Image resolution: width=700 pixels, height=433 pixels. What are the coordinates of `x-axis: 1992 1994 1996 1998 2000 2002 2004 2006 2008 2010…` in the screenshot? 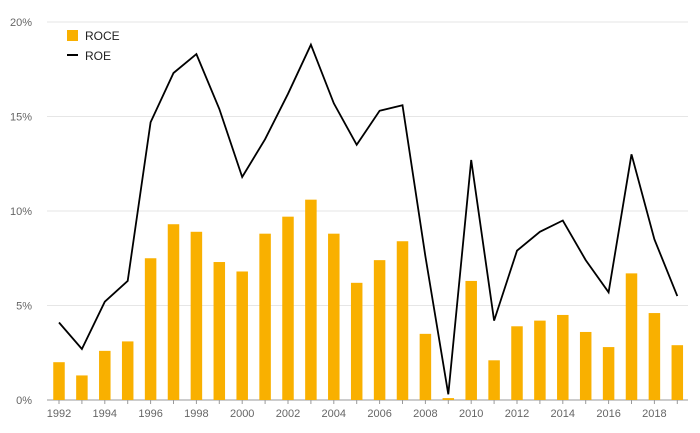 It's located at (362, 410).